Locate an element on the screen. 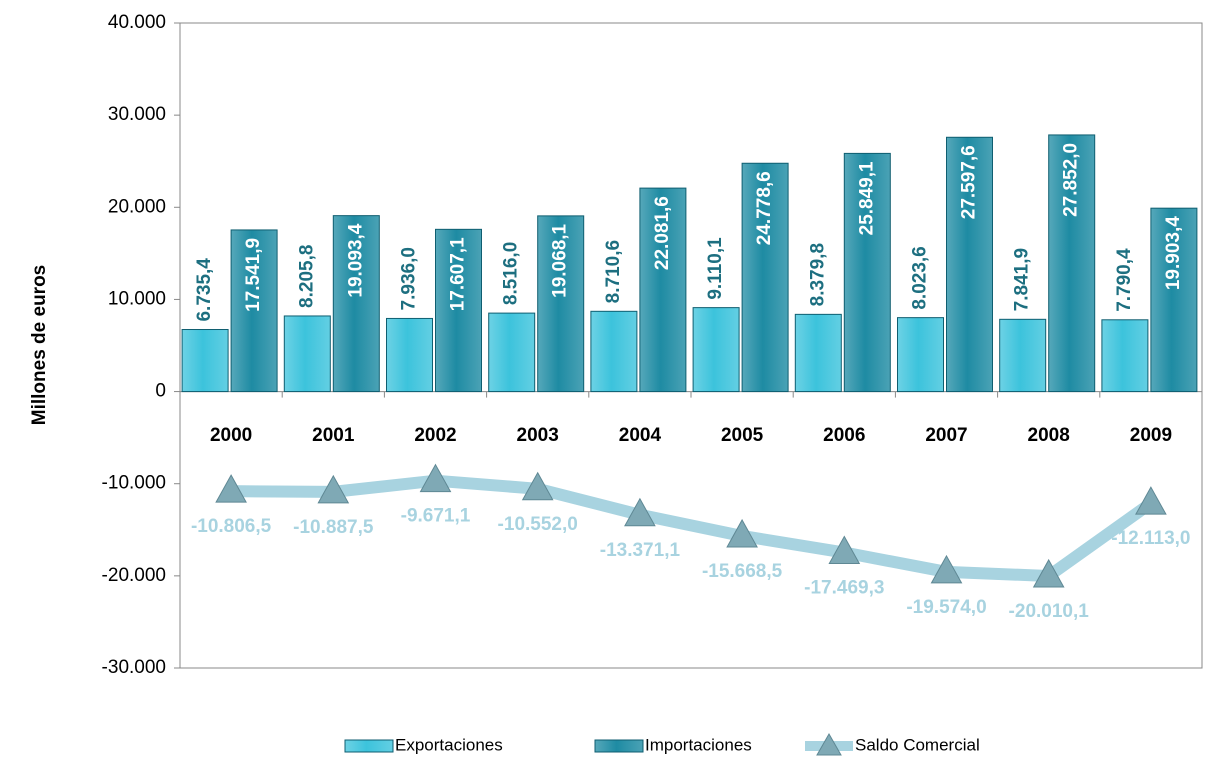  y-tick-label: 40.000 is located at coordinates (137, 22).